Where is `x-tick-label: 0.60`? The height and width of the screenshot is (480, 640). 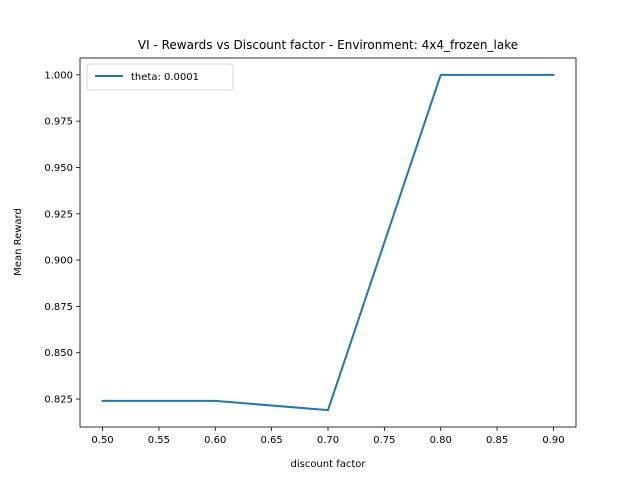 x-tick-label: 0.60 is located at coordinates (215, 440).